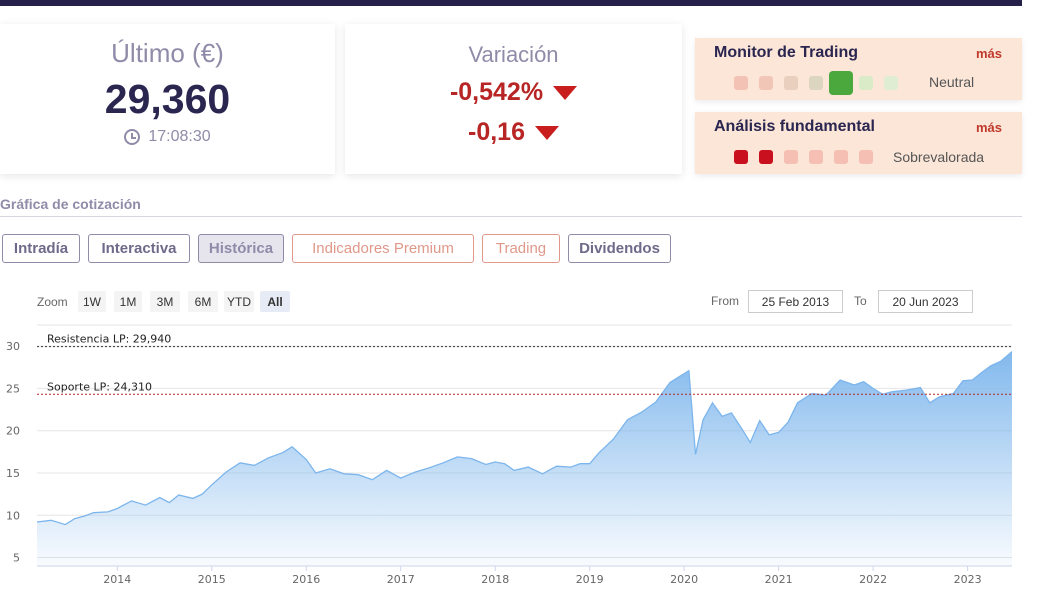  What do you see at coordinates (13, 515) in the screenshot?
I see `y-tick-label: 10` at bounding box center [13, 515].